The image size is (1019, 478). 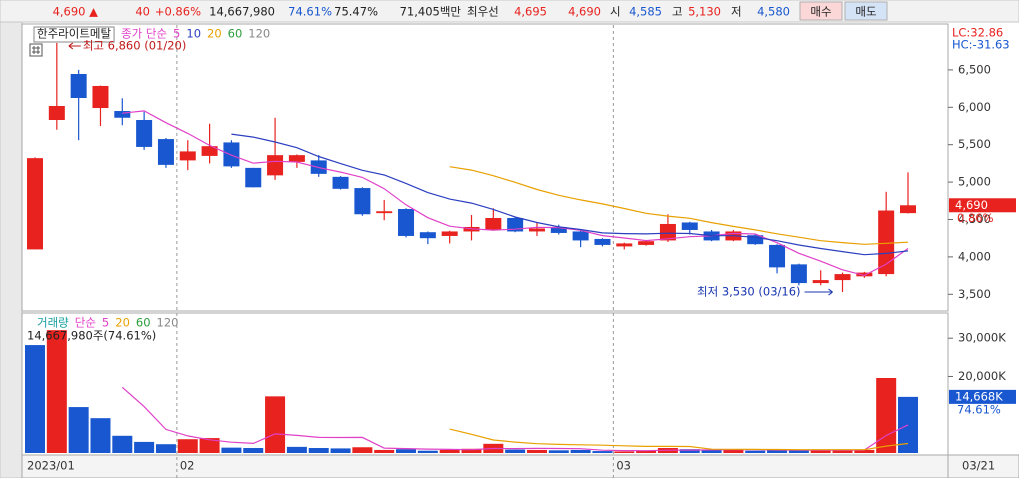 I want to click on side-label: LC:32.86, so click(x=977, y=33).